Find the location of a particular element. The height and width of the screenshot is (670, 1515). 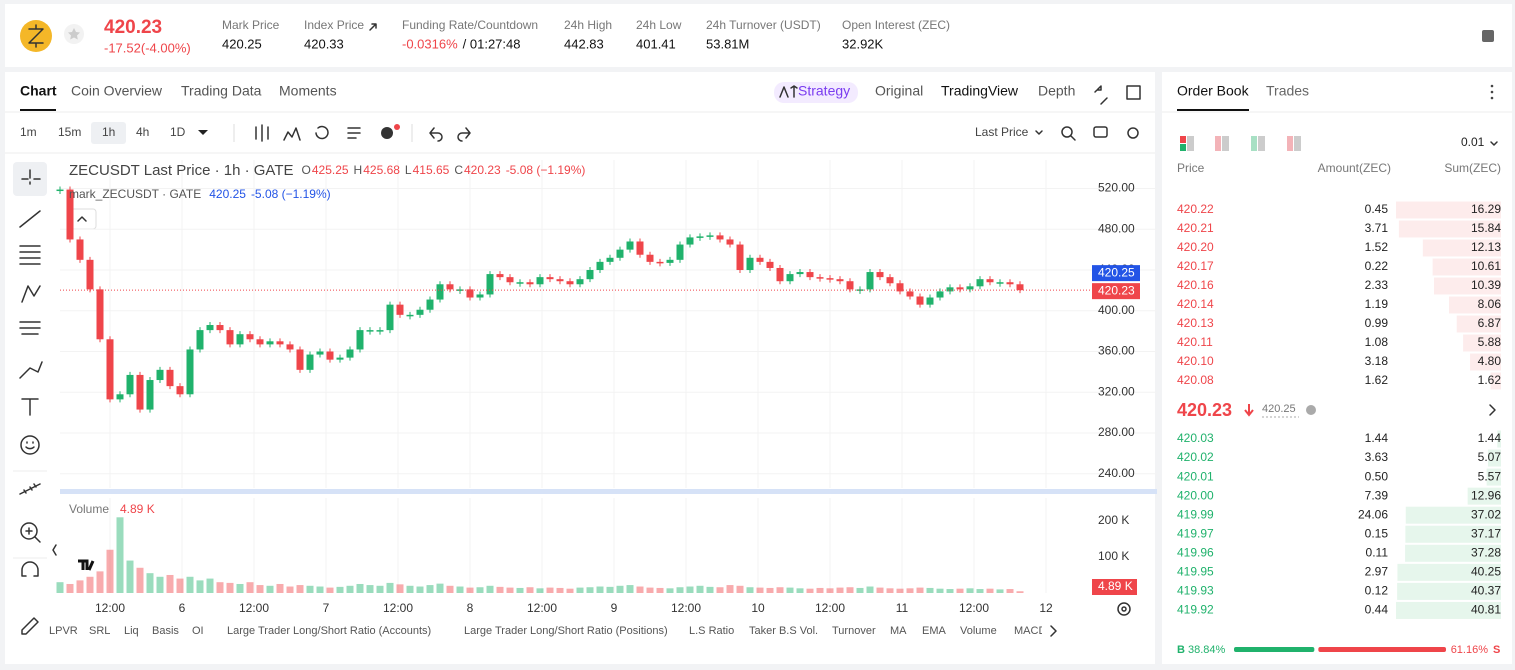

toolbar-icons is located at coordinates (687, 113).